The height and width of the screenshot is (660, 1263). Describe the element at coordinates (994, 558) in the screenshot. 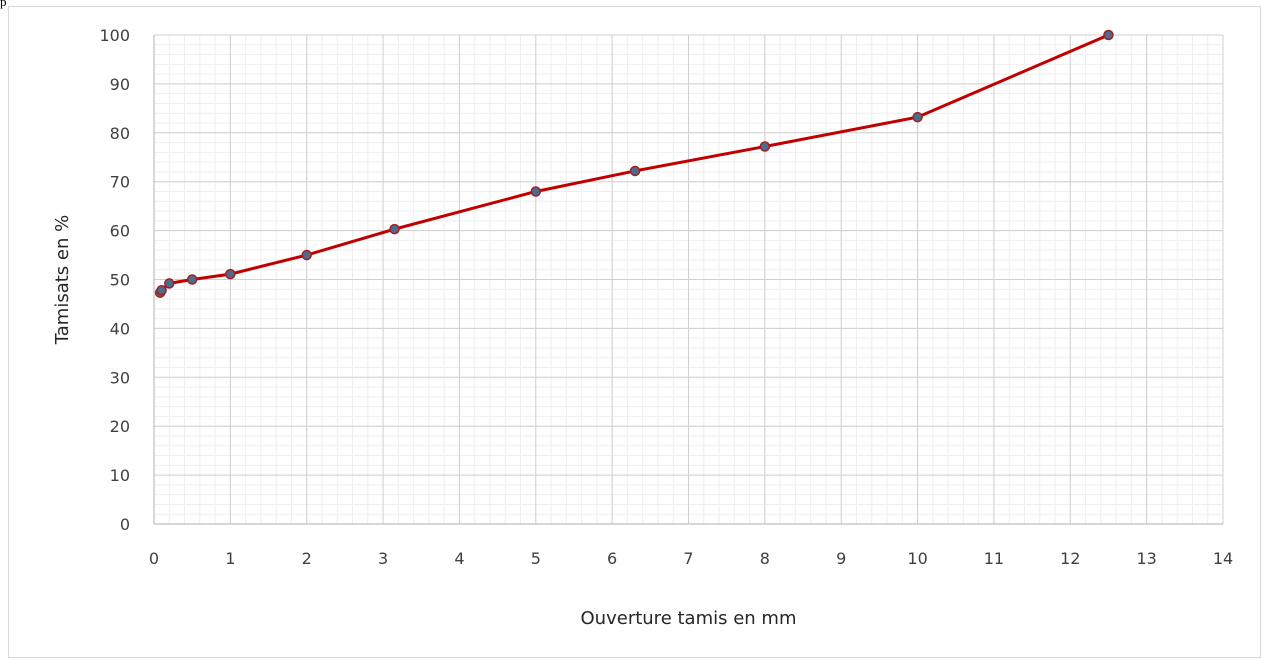

I see `x-tick-label: 11` at that location.